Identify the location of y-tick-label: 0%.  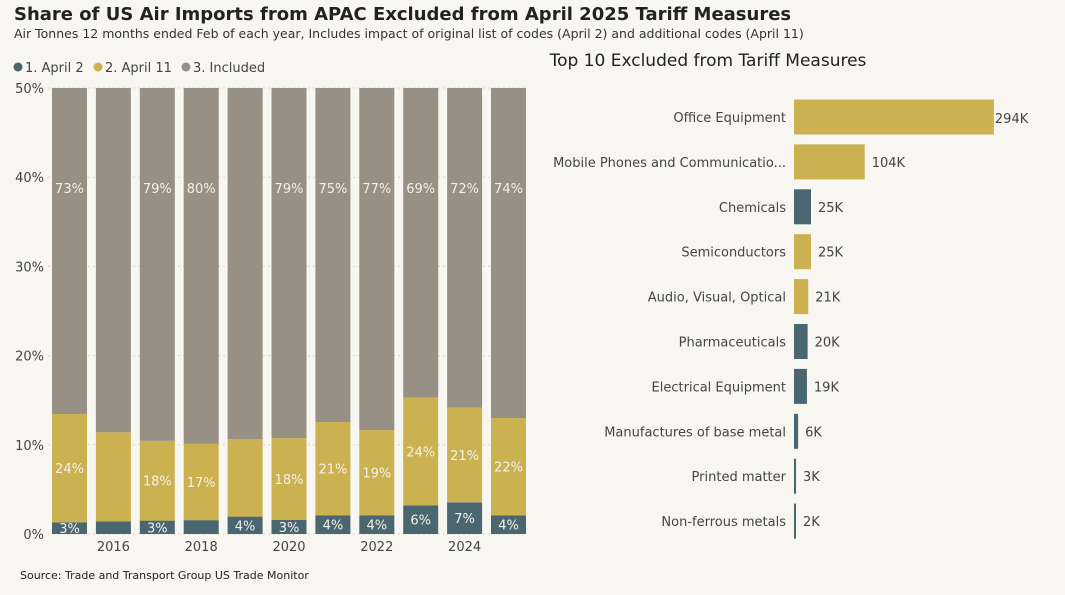
(33, 535).